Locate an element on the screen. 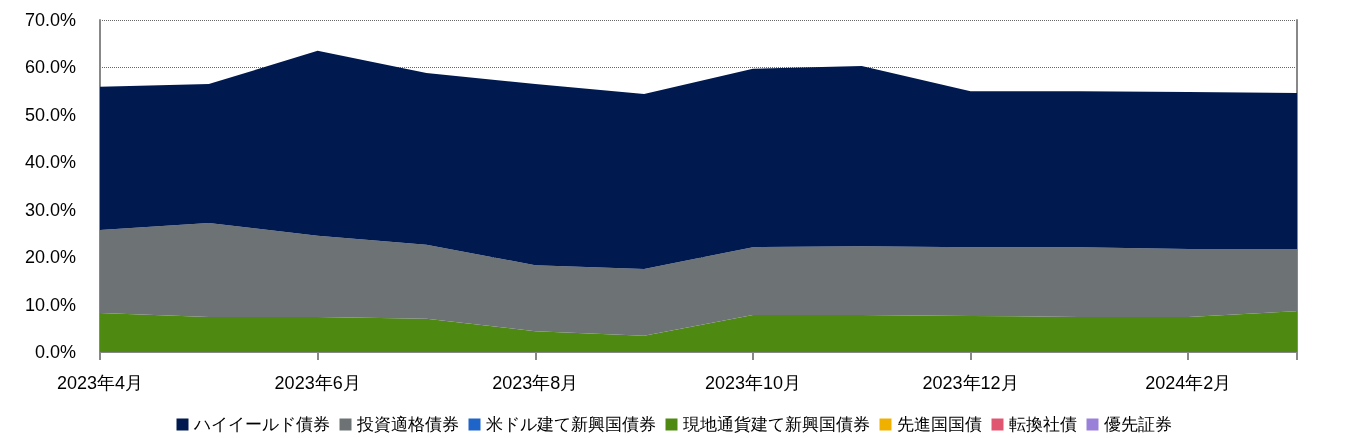 This screenshot has height=438, width=1348. y-tick-label: 10.0% is located at coordinates (50, 304).